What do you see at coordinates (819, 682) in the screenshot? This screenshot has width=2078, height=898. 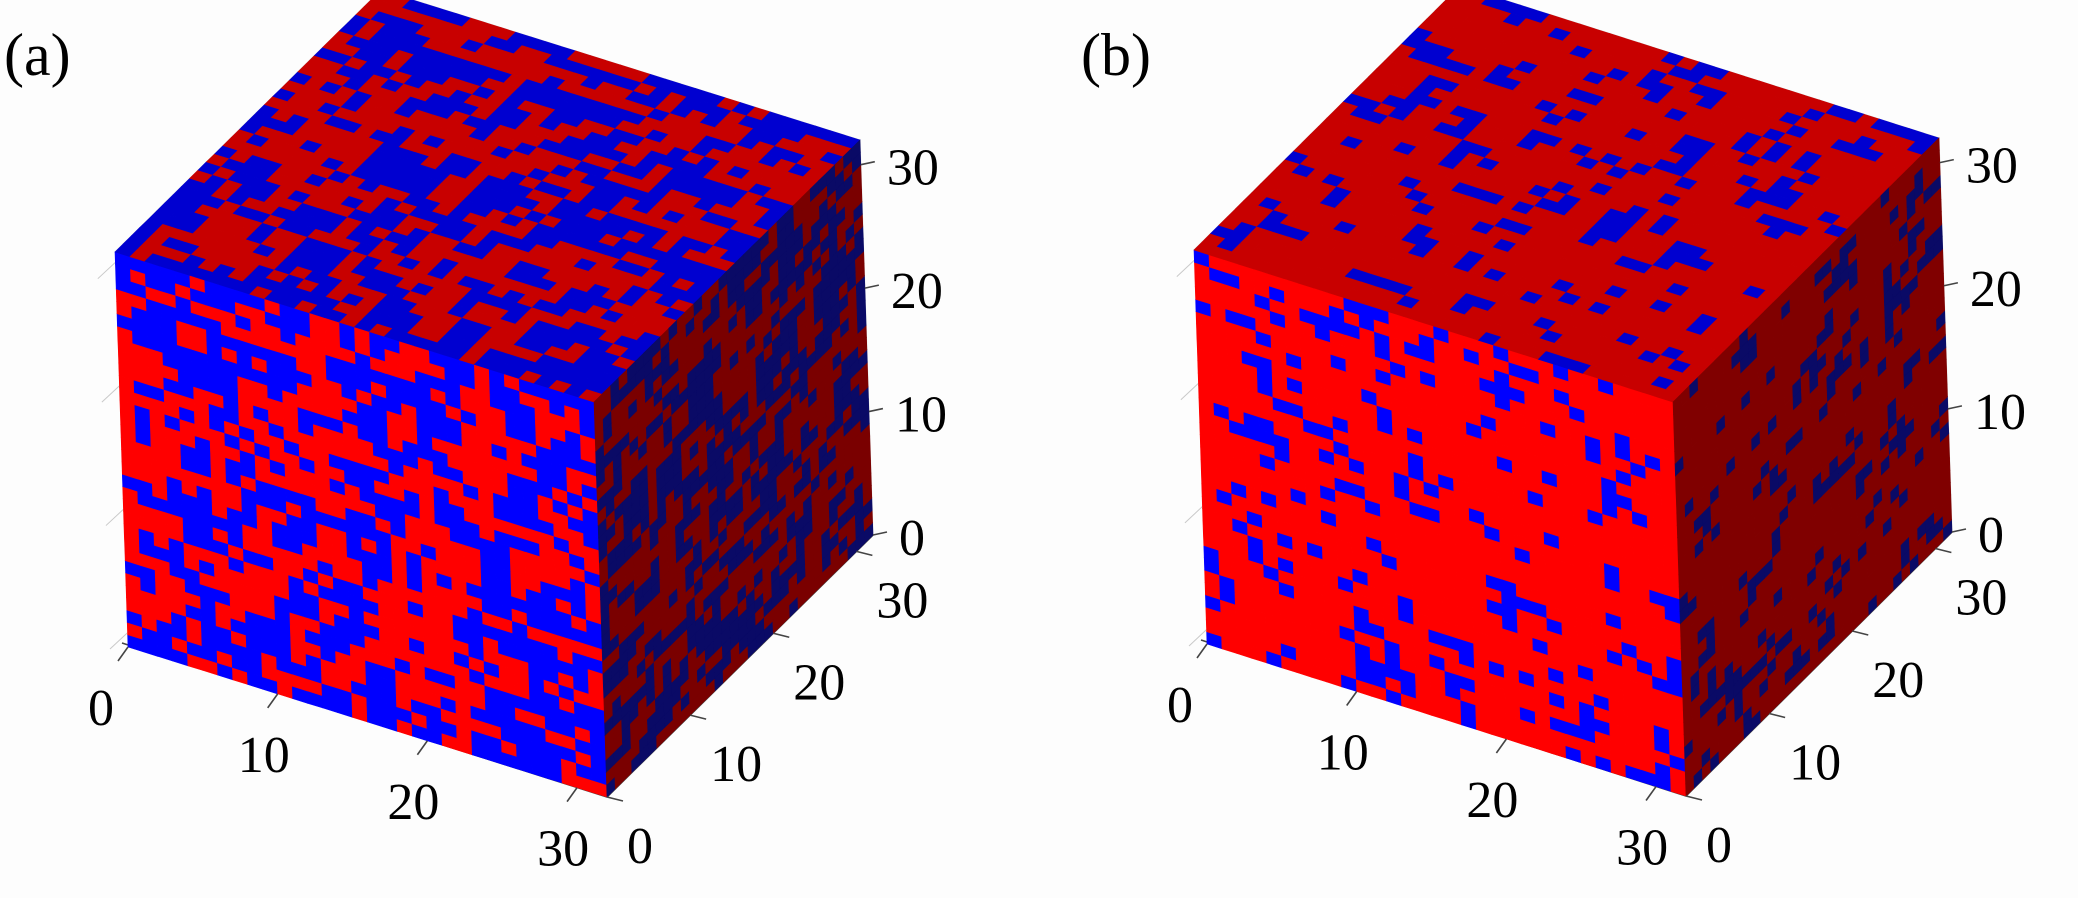 I see `y-tick-label: 20` at bounding box center [819, 682].